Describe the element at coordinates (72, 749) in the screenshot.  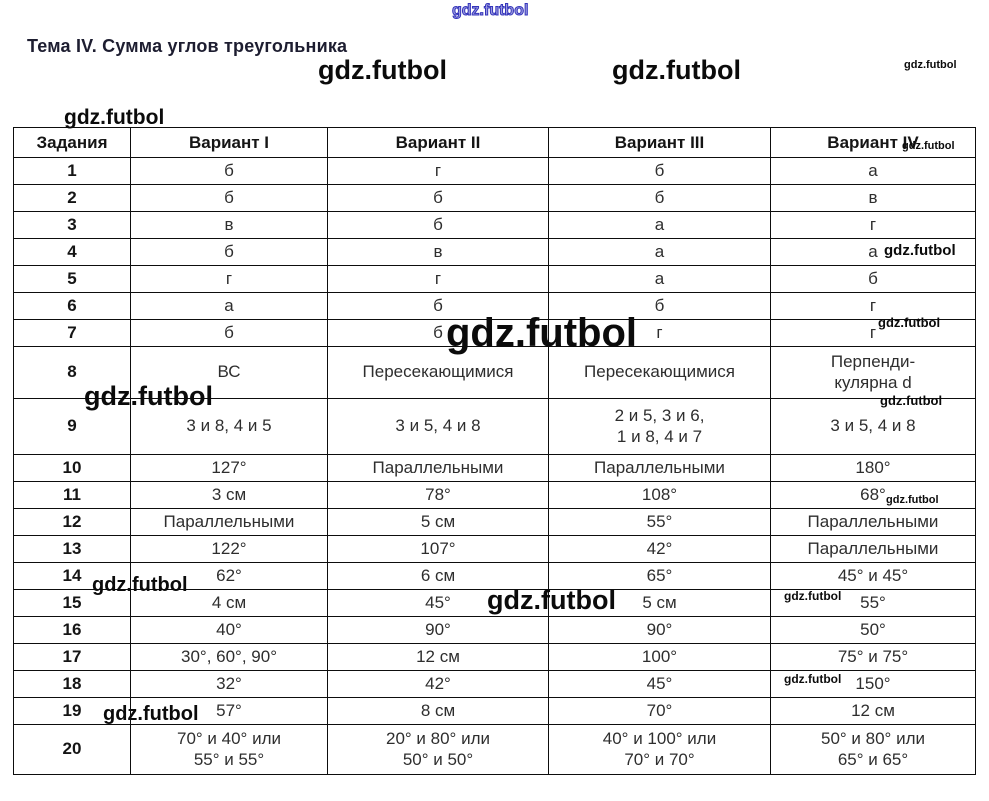
I see `task-number: 20` at that location.